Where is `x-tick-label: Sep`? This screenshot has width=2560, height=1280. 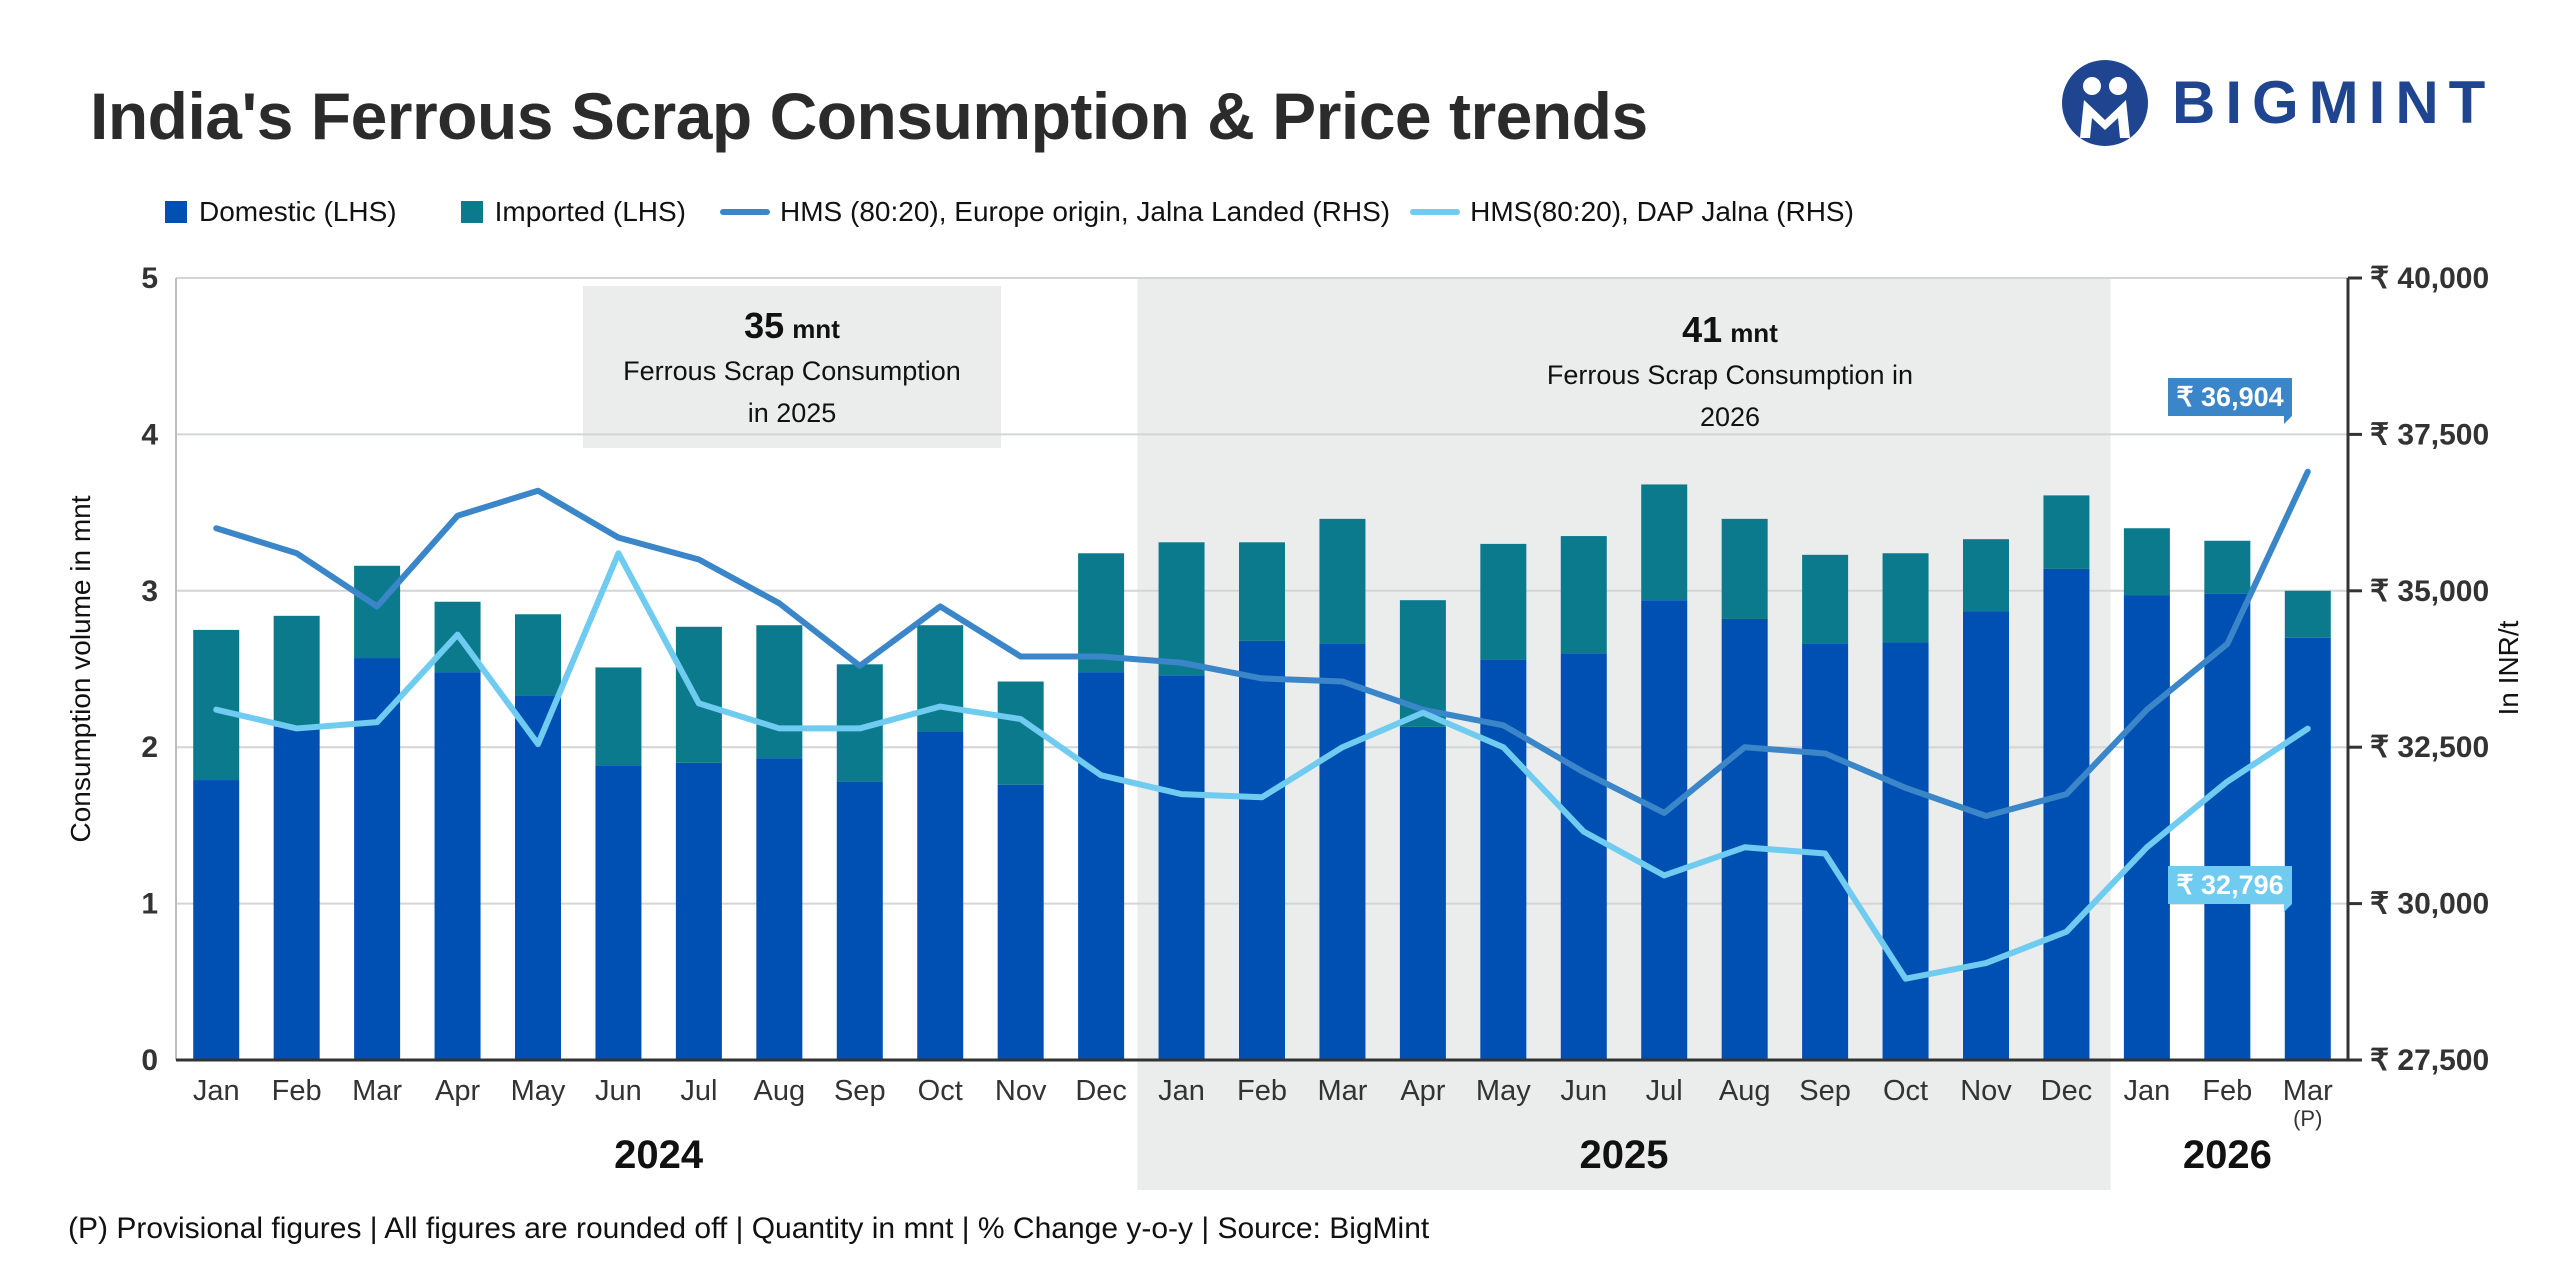
x-tick-label: Sep is located at coordinates (1825, 1091).